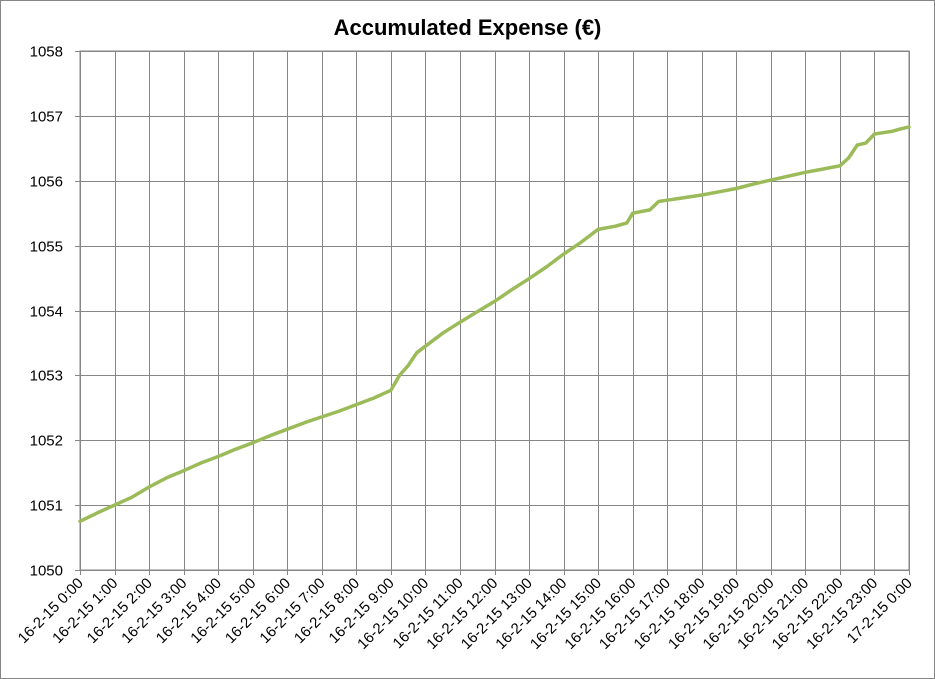 The width and height of the screenshot is (935, 679). I want to click on y-tick-label: 1053, so click(46, 376).